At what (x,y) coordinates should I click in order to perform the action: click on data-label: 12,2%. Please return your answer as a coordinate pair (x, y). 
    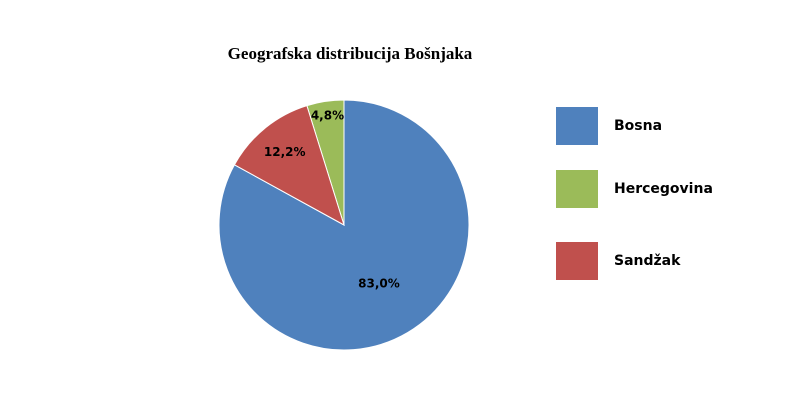
    Looking at the image, I should click on (285, 152).